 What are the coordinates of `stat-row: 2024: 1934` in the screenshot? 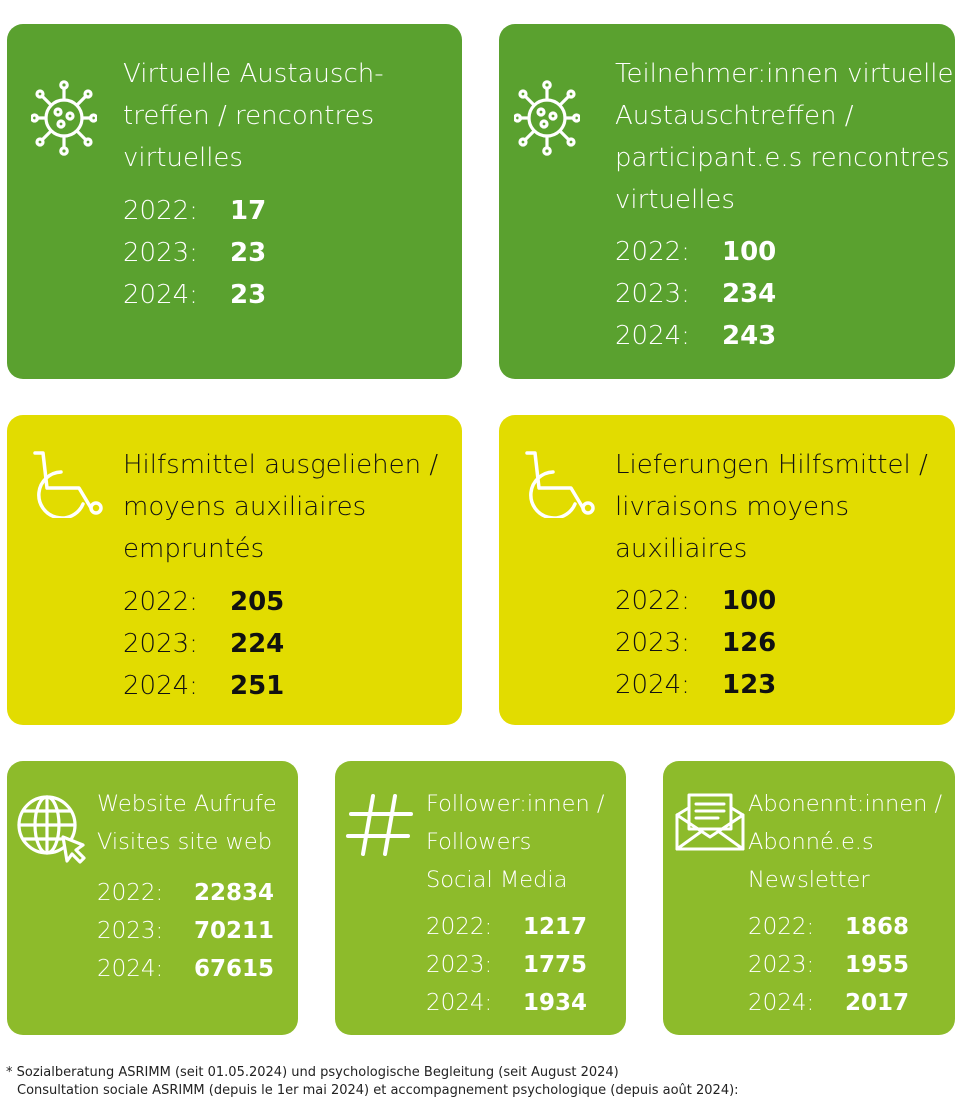 It's located at (506, 1003).